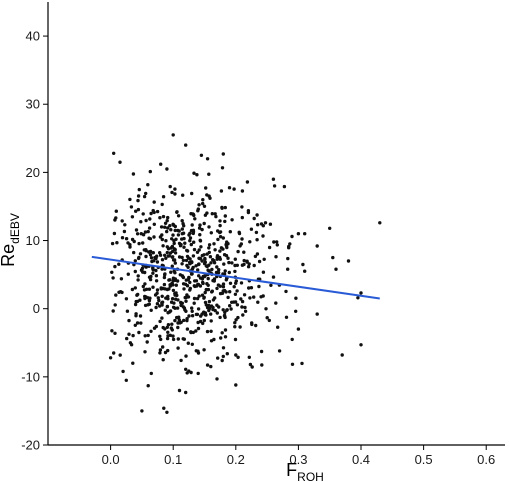  I want to click on trend-line-group, so click(235, 277).